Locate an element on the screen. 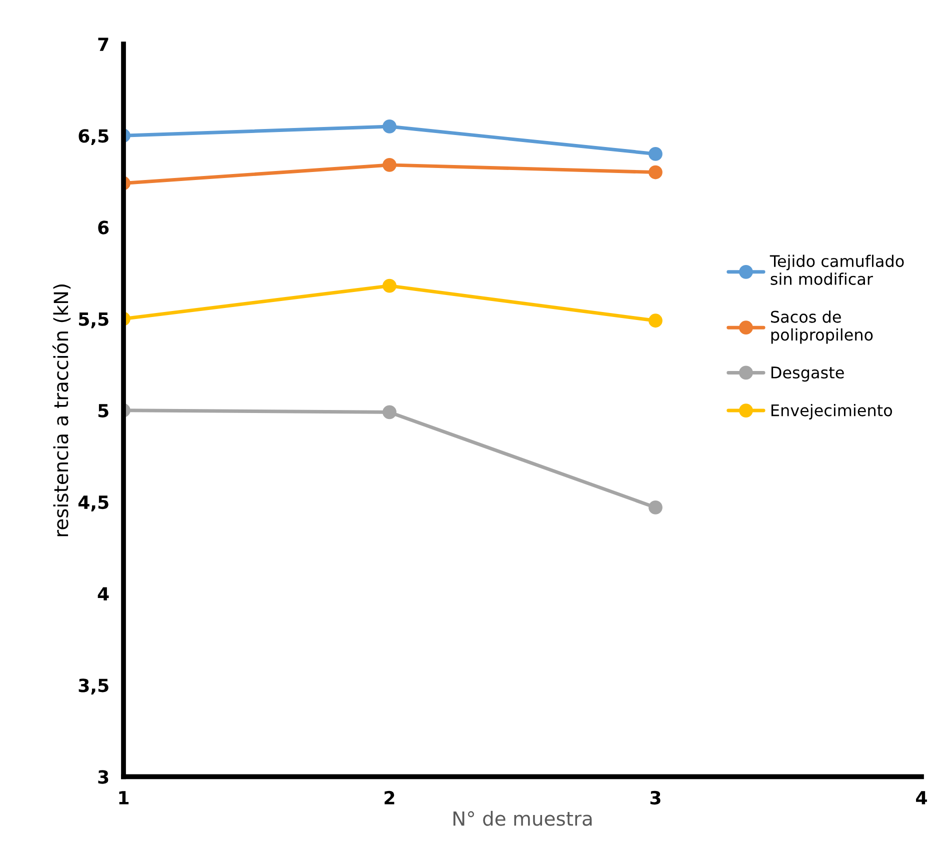  y-tick-label: 6 is located at coordinates (103, 227).